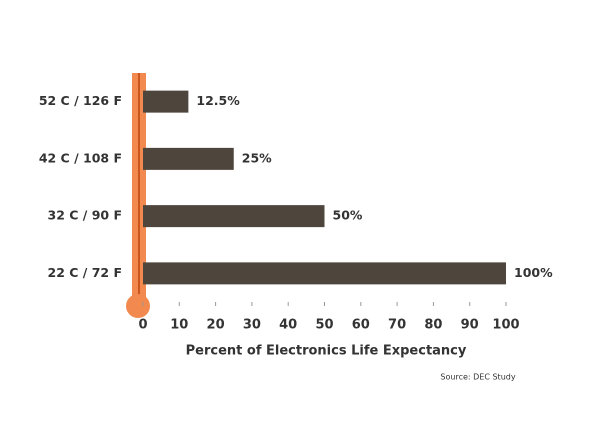 The image size is (593, 445). I want to click on x-tick-label: 30, so click(252, 325).